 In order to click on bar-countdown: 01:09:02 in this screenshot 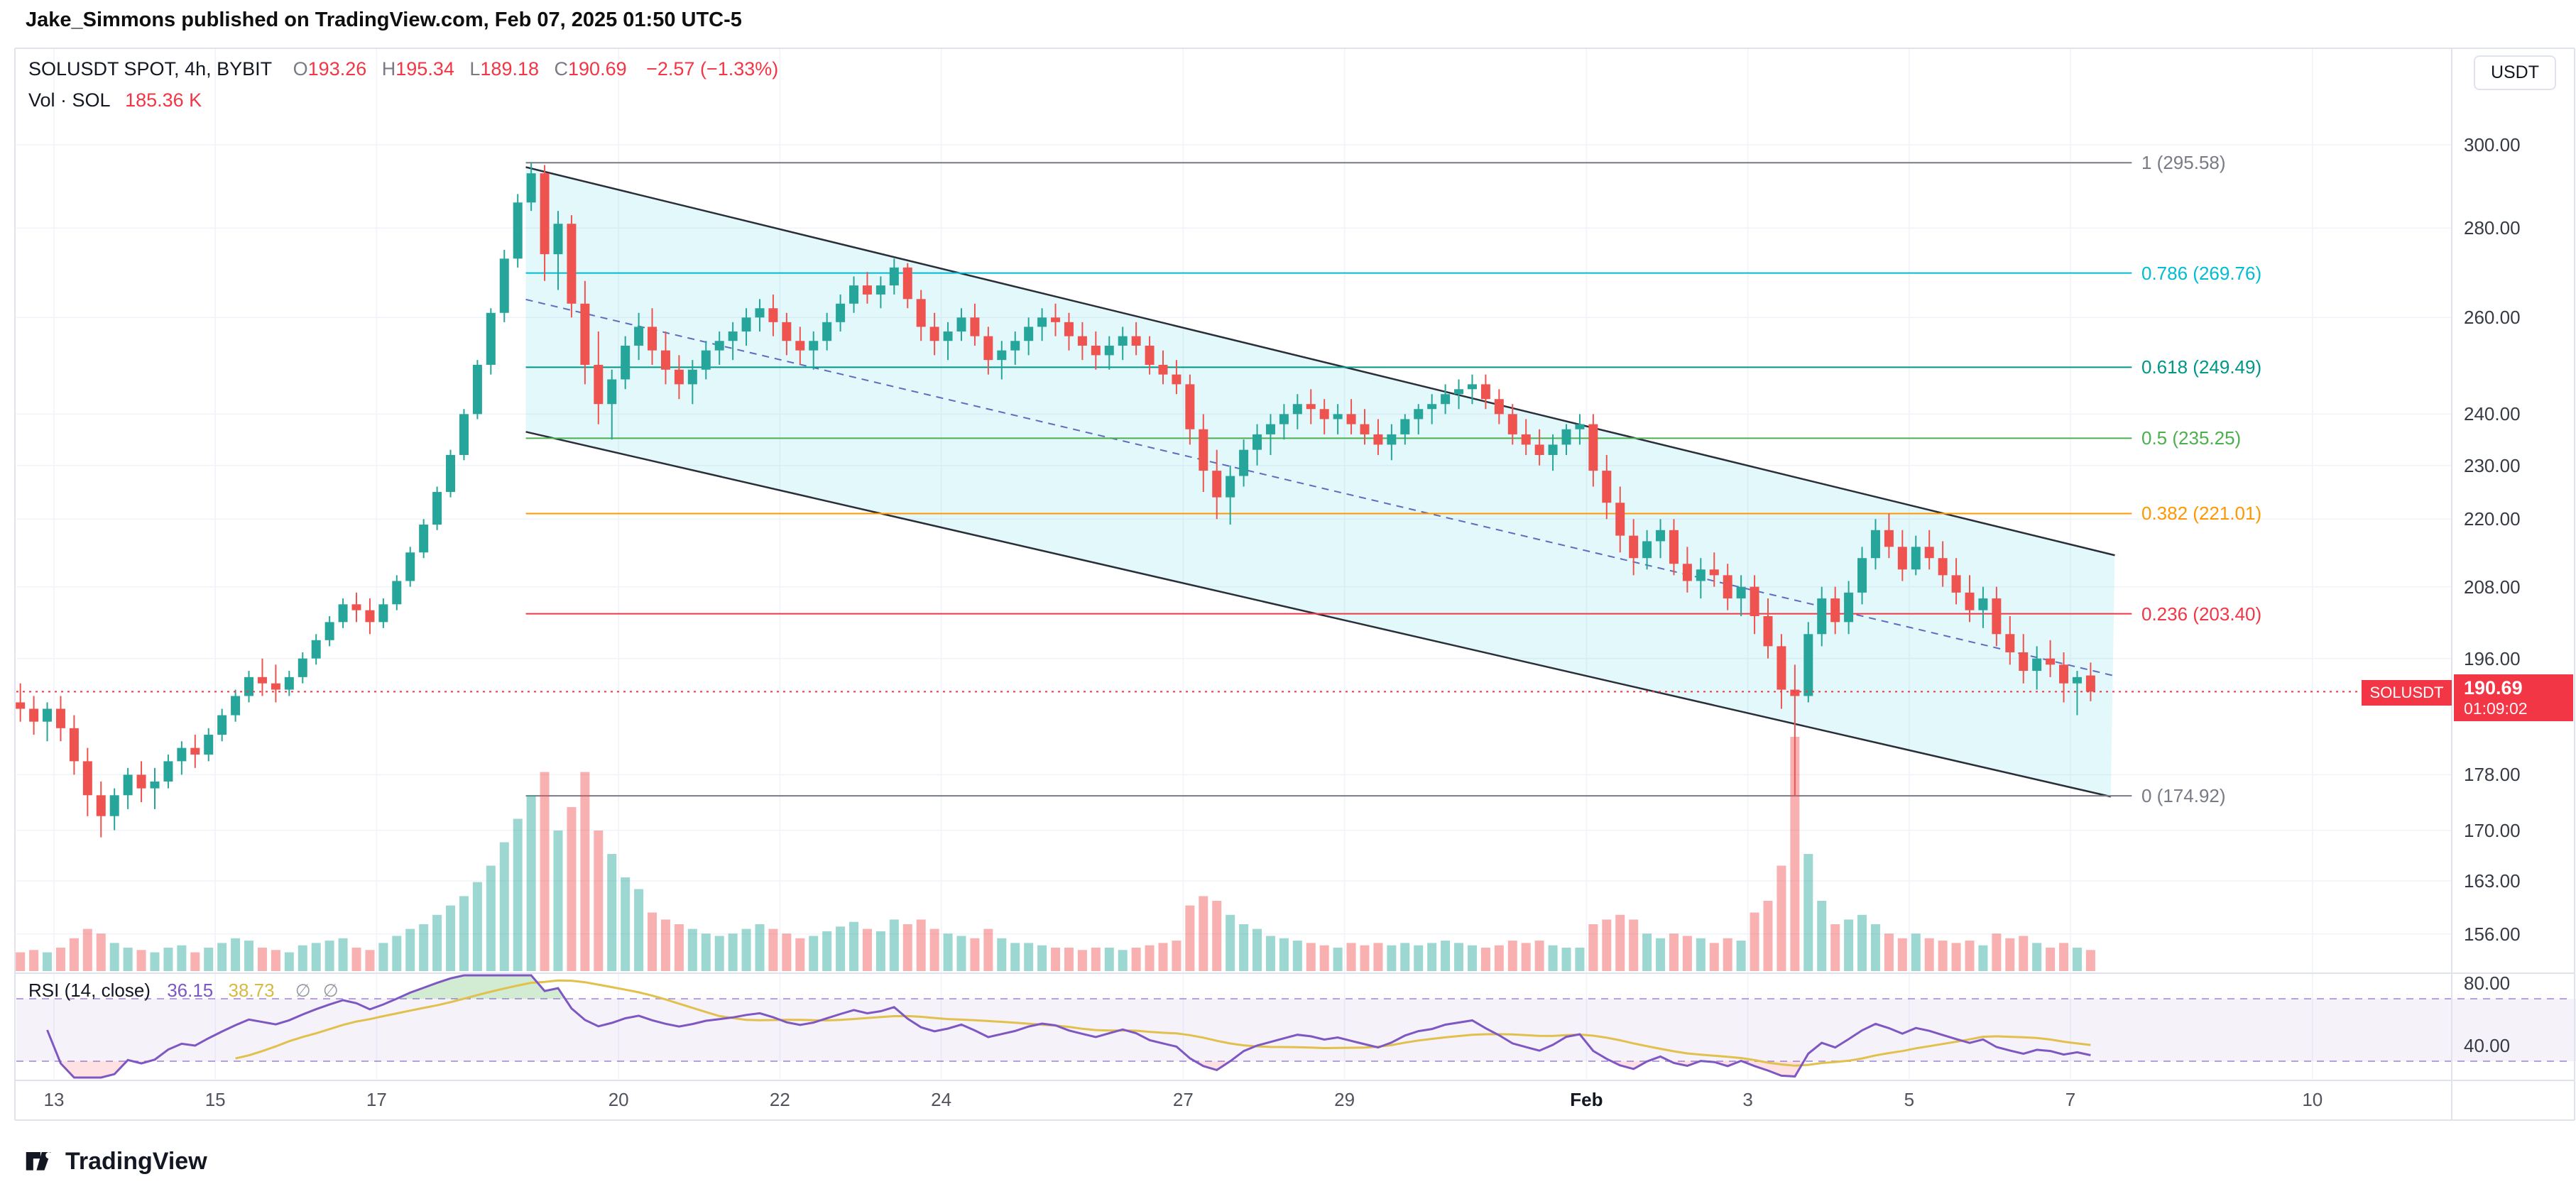, I will do `click(2496, 708)`.